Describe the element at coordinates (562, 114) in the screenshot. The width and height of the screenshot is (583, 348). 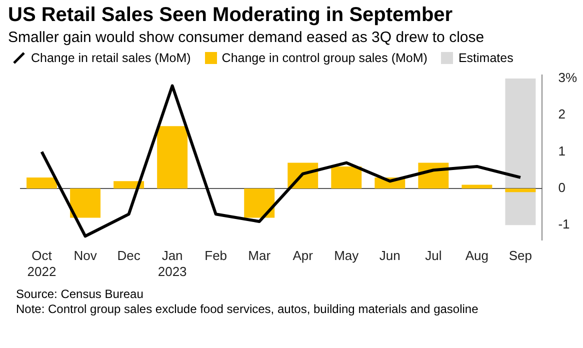
I see `y-tick-label: 2` at that location.